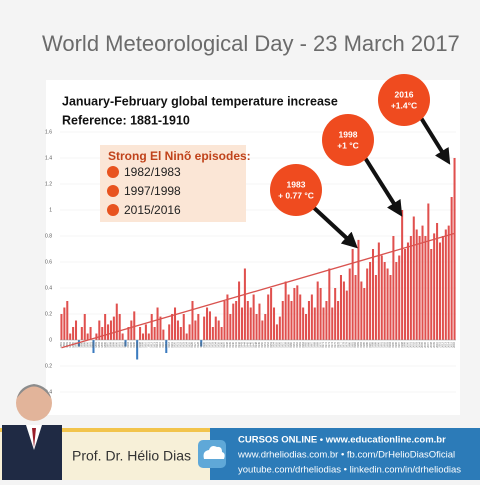 The image size is (480, 485). I want to click on x-tick-label: 1947, so click(253, 344).